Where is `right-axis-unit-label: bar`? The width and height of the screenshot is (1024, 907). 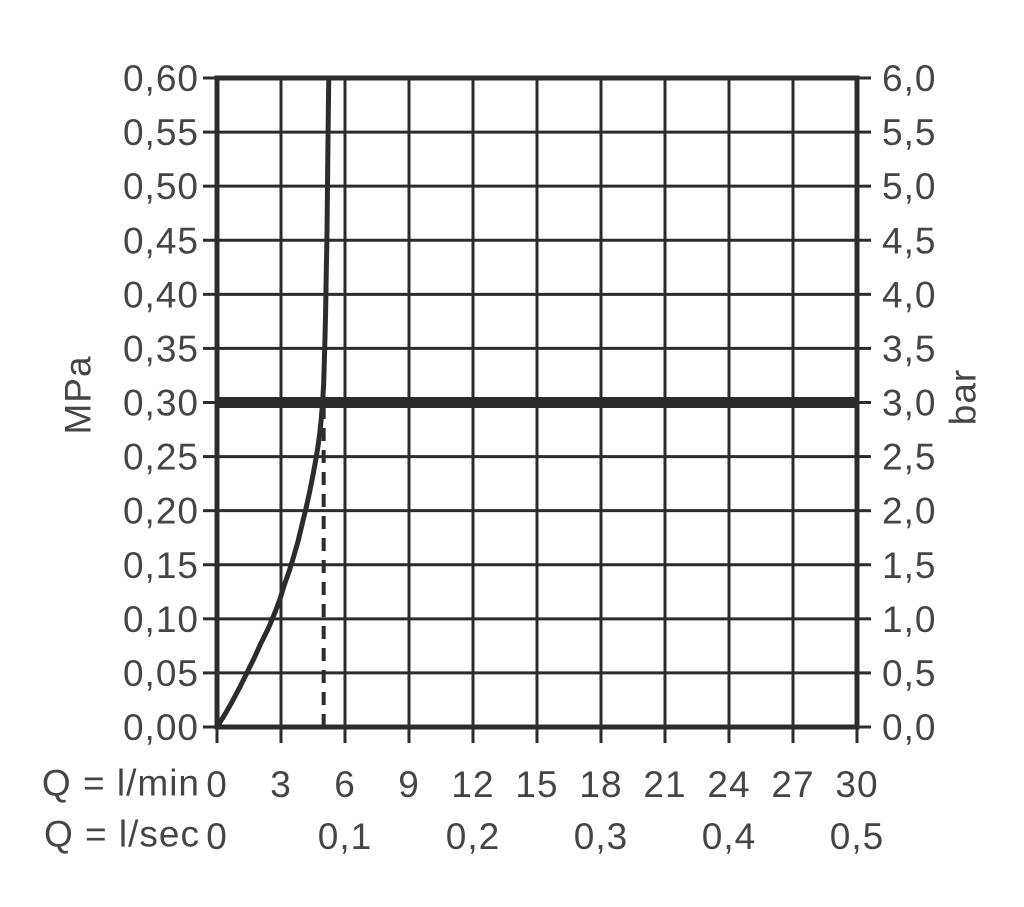 right-axis-unit-label: bar is located at coordinates (963, 397).